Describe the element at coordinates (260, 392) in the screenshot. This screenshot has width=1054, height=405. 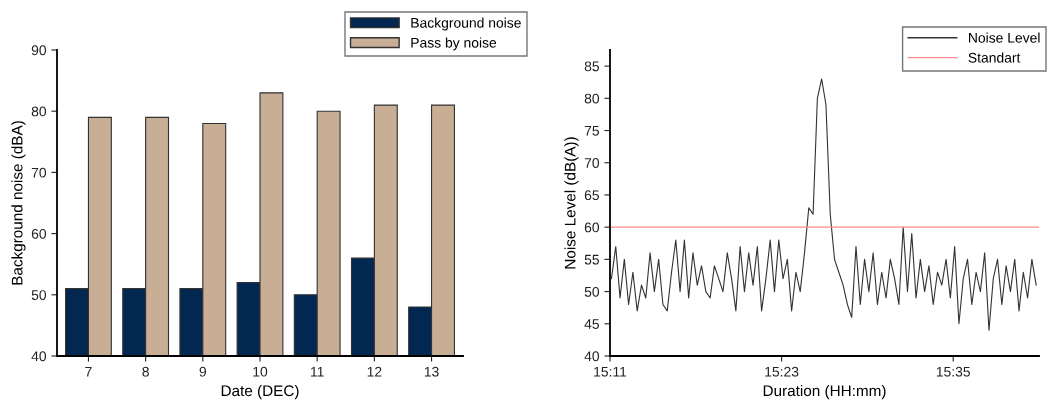
I see `x-axis-title: Date (DEC)` at that location.